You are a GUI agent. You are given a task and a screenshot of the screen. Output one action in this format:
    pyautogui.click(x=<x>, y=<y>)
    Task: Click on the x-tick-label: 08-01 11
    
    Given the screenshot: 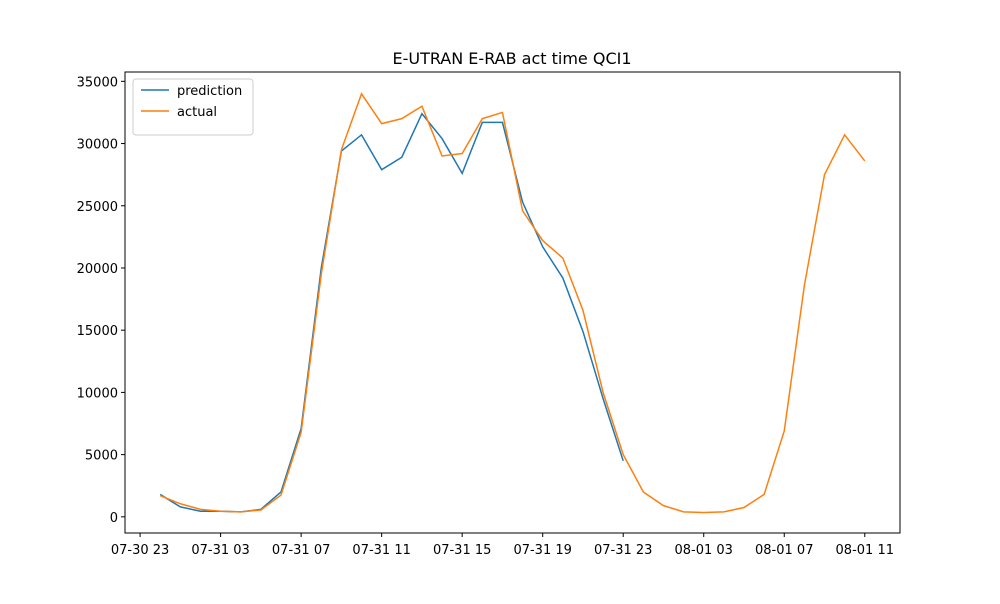 What is the action you would take?
    pyautogui.click(x=865, y=550)
    